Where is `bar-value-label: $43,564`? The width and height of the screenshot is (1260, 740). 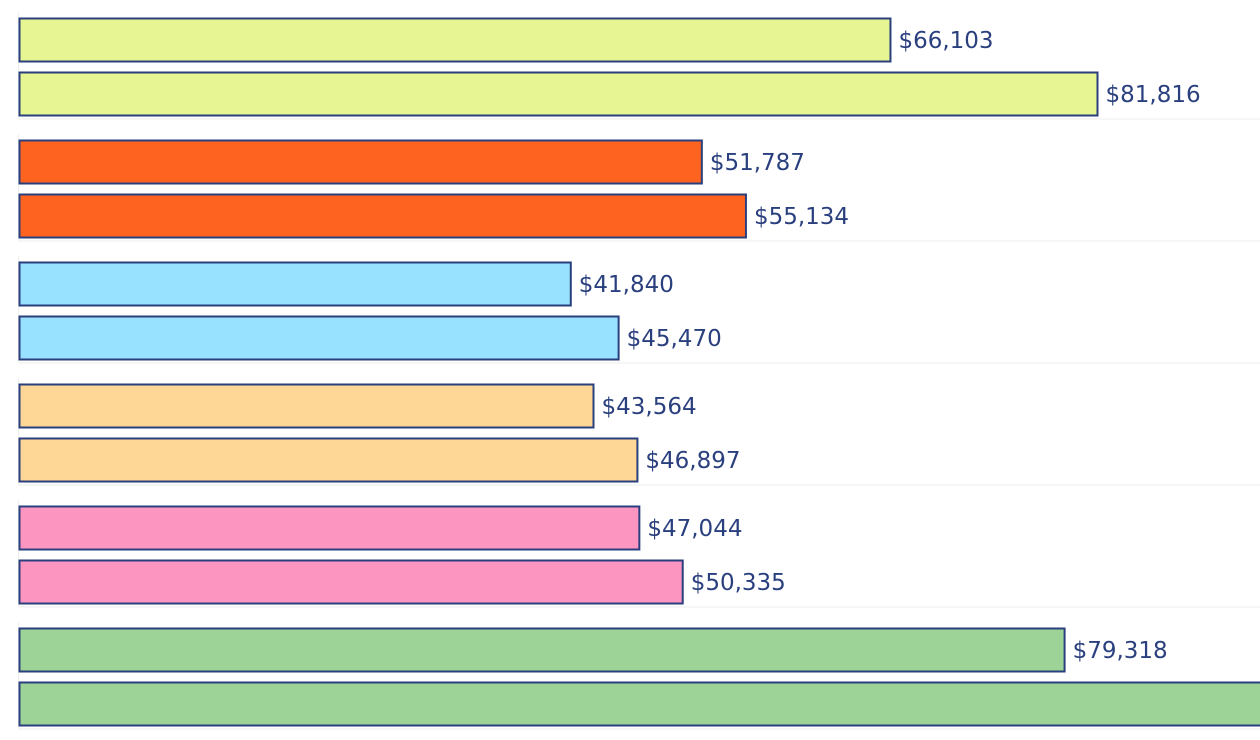
bar-value-label: $43,564 is located at coordinates (648, 407).